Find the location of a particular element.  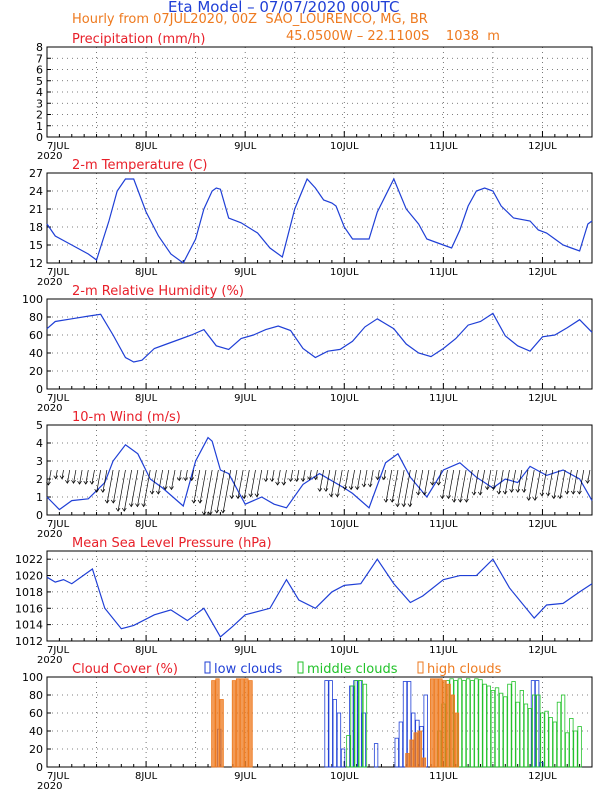

y-tick-label: 24 is located at coordinates (36, 191).